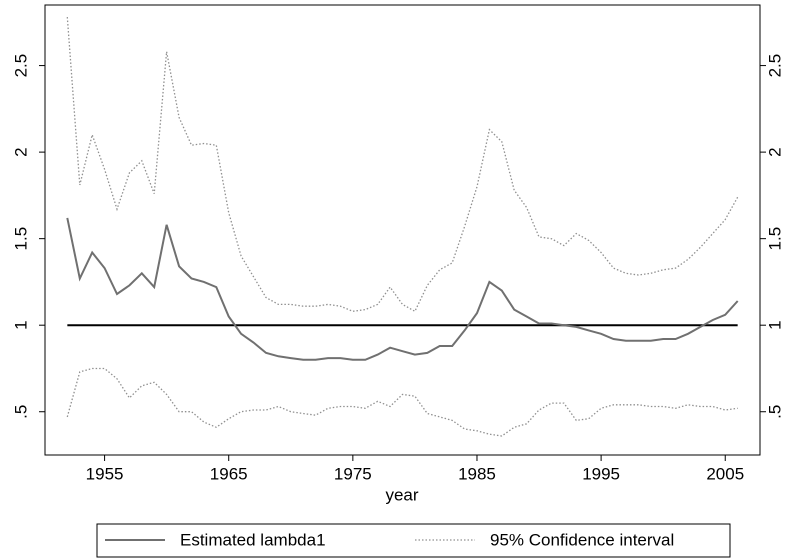 This screenshot has width=796, height=560. I want to click on x-tick-label: 1975, so click(353, 473).